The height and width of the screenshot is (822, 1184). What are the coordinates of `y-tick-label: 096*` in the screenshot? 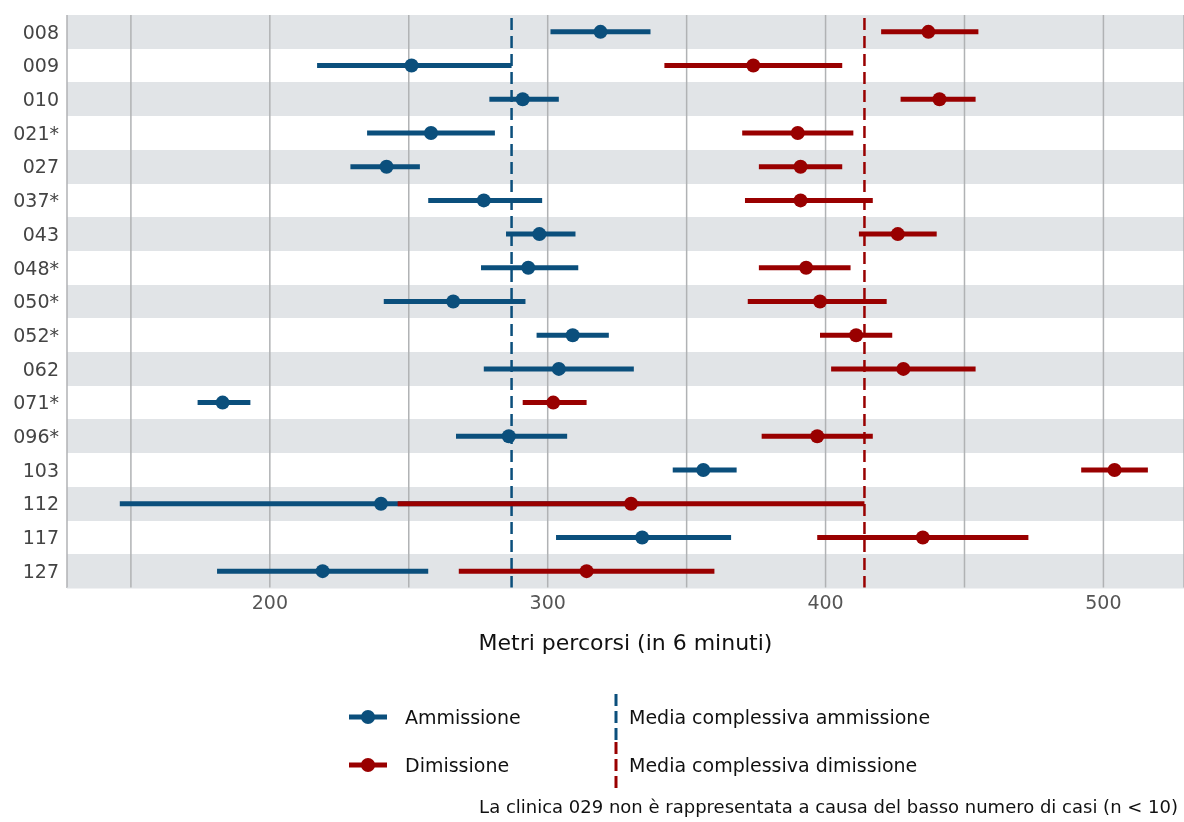 It's located at (36, 436).